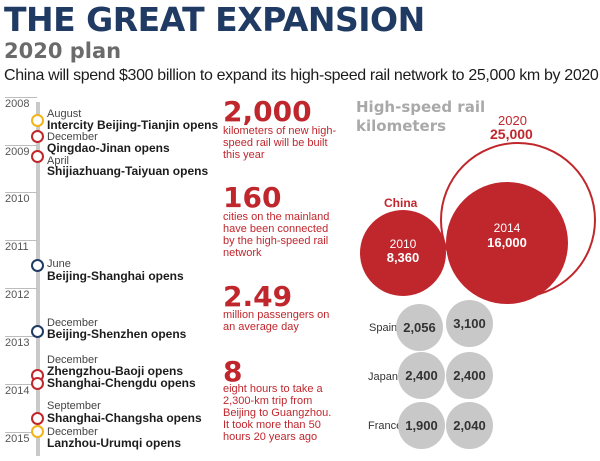 This screenshot has height=461, width=600. Describe the element at coordinates (401, 203) in the screenshot. I see `china-label: China` at that location.